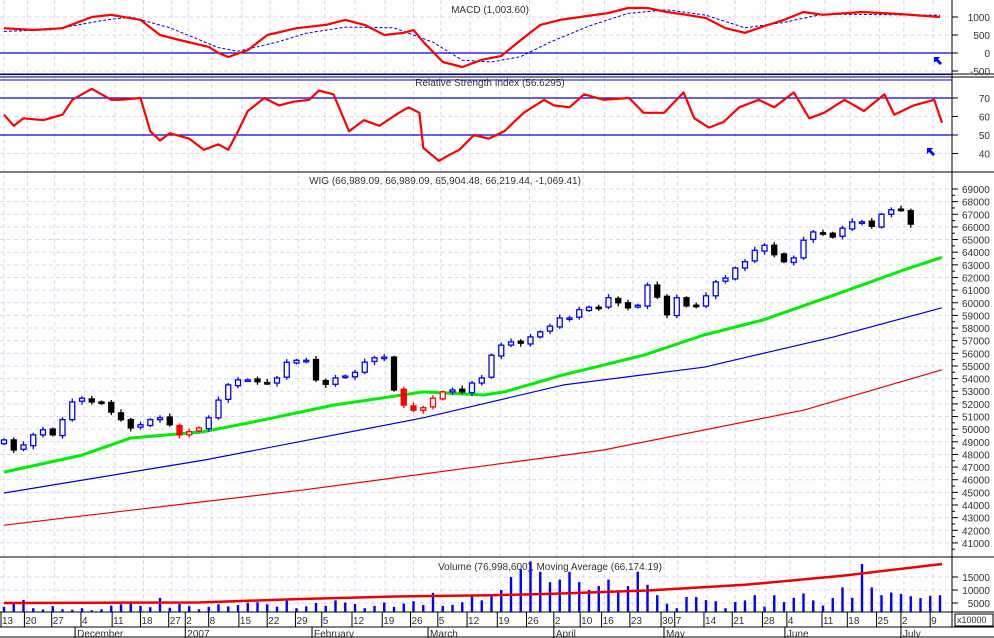 The height and width of the screenshot is (638, 994). What do you see at coordinates (931, 152) in the screenshot?
I see `rsi-arrow-icon` at bounding box center [931, 152].